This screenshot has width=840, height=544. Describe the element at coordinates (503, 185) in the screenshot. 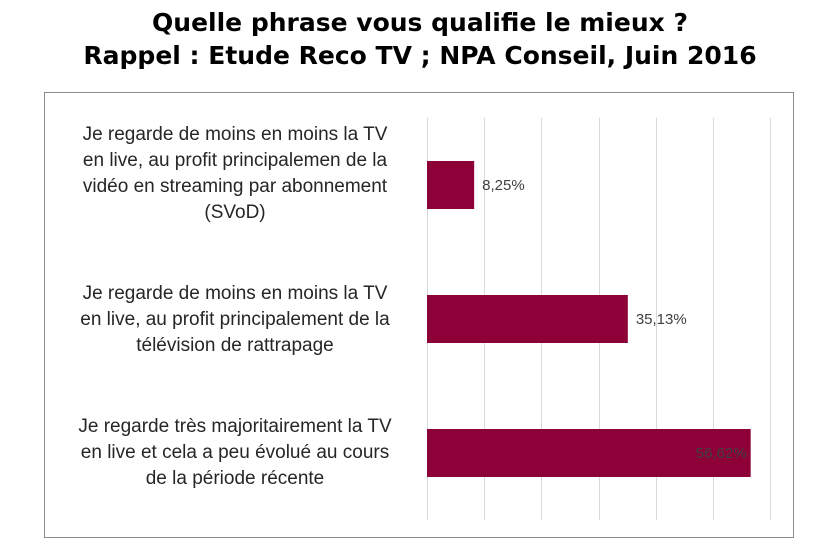

I see `data-label-1: 8,25%` at that location.